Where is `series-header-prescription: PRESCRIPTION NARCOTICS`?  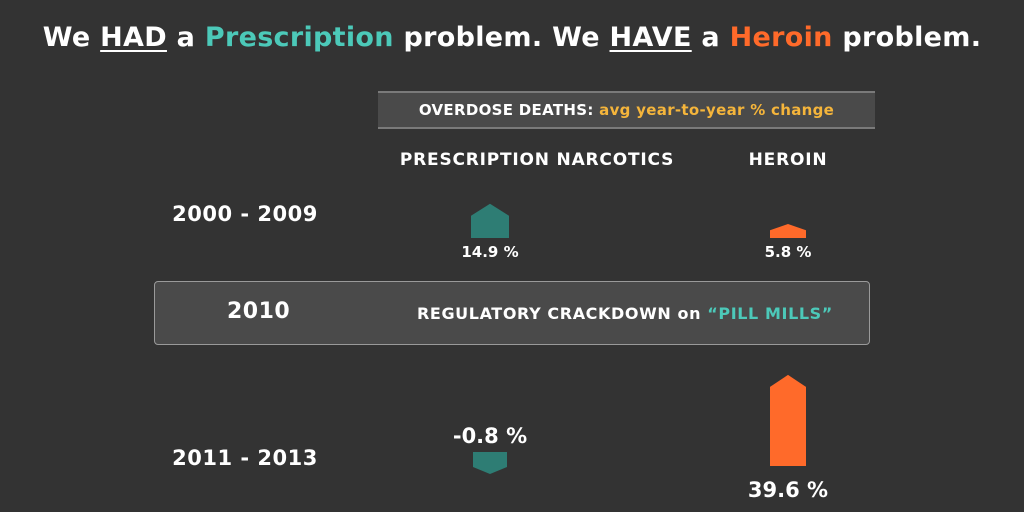 series-header-prescription: PRESCRIPTION NARCOTICS is located at coordinates (537, 160).